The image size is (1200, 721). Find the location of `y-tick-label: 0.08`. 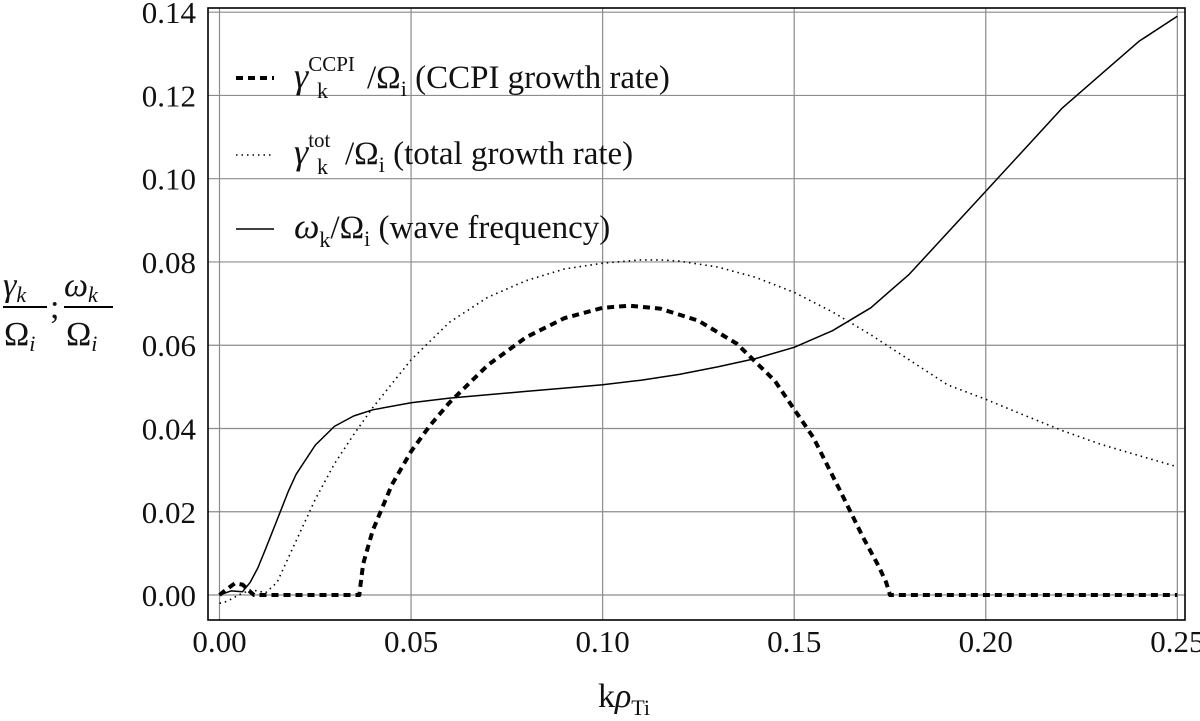

y-tick-label: 0.08 is located at coordinates (169, 262).